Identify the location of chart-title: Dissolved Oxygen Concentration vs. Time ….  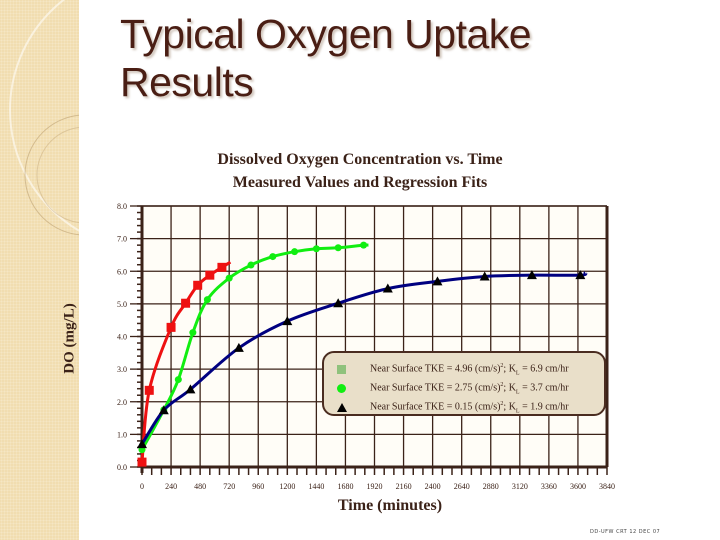
(360, 171).